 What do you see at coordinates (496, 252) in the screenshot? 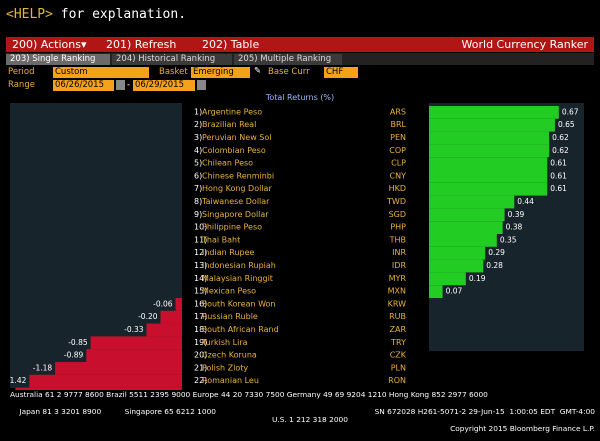
I see `value-label: 0.29` at bounding box center [496, 252].